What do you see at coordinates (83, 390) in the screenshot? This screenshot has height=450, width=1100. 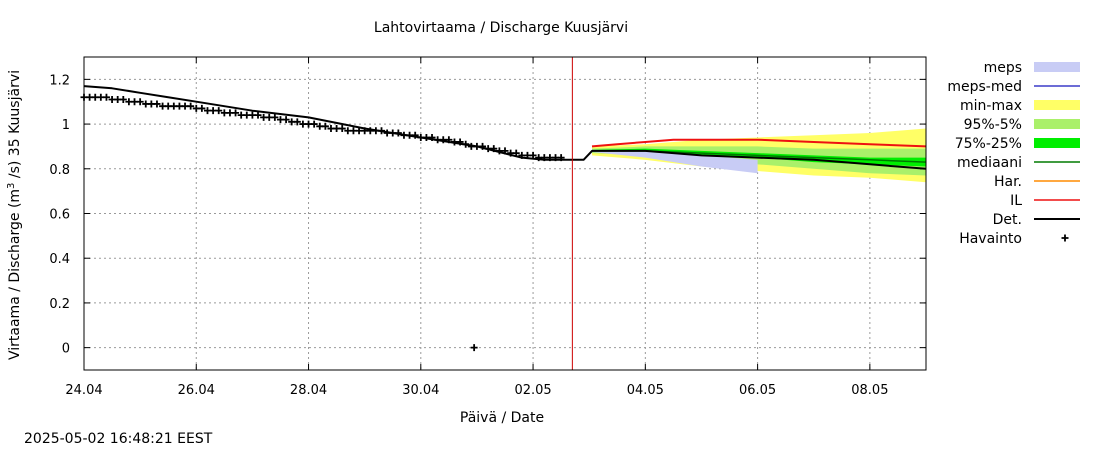 I see `x-tick-label: 24.04` at bounding box center [83, 390].